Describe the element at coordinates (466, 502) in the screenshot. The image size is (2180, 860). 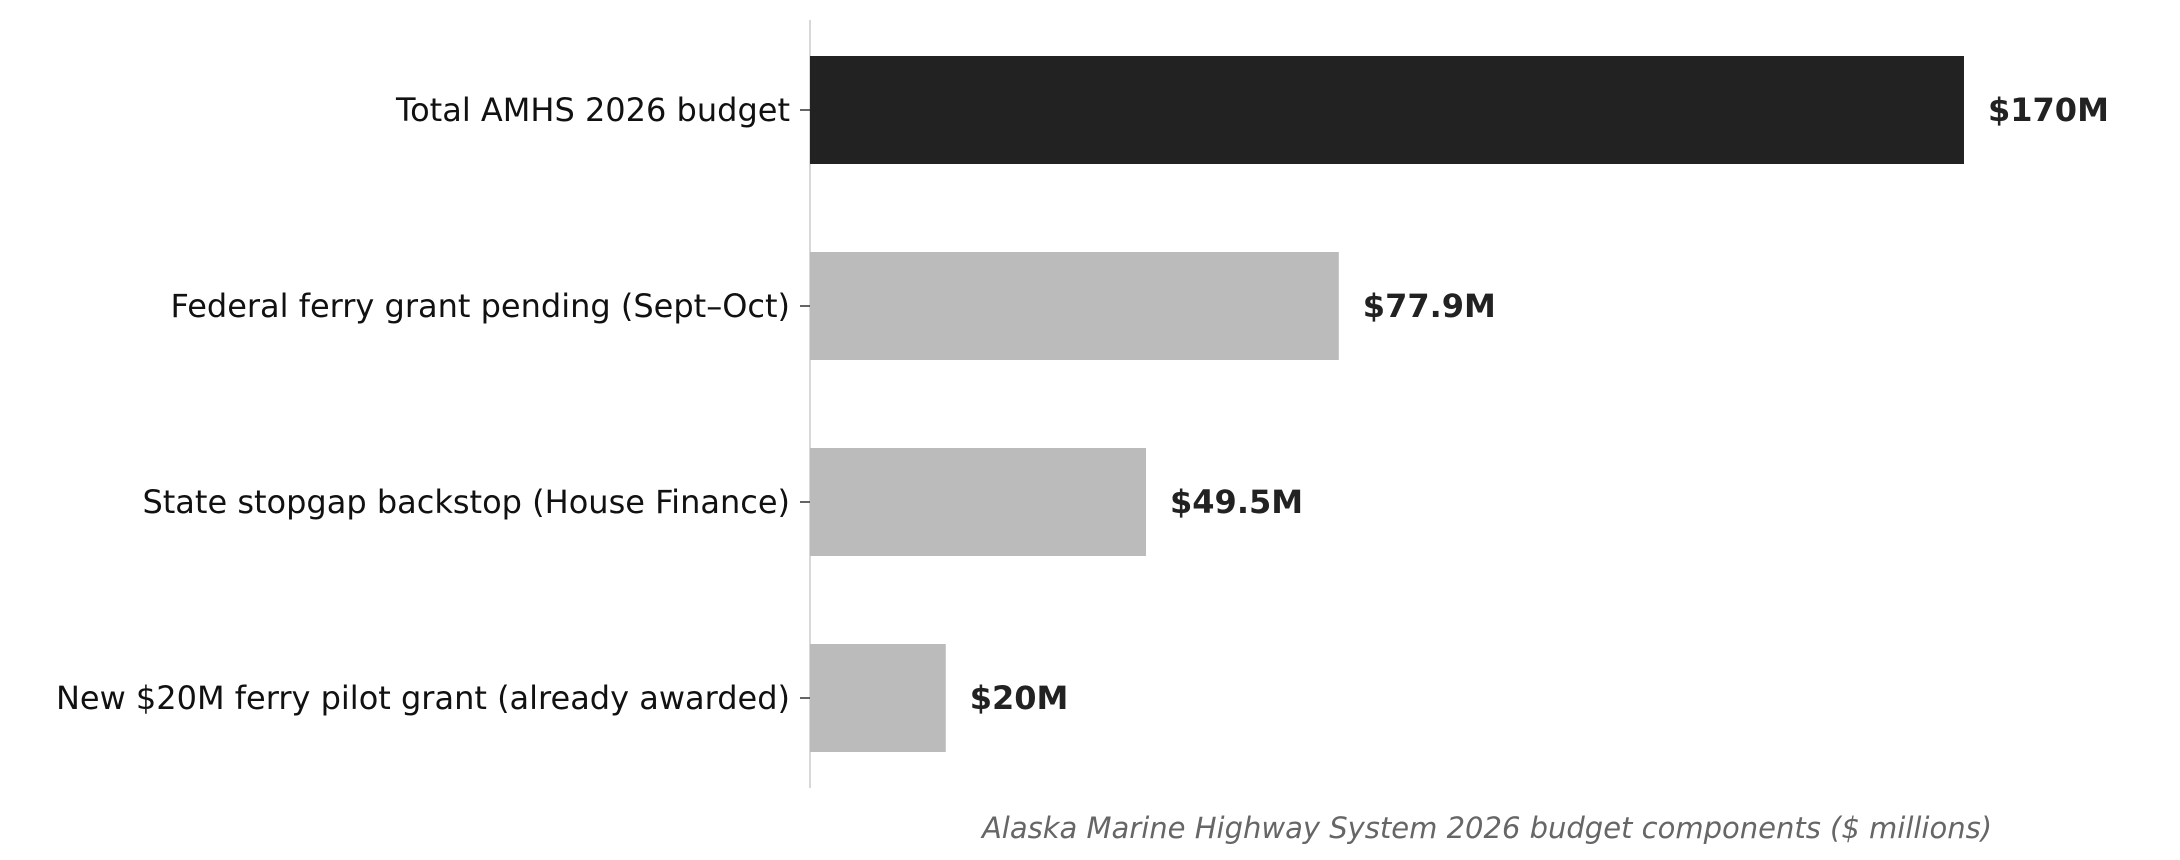
I see `category-label-2: State stopgap backstop (House Finance)` at that location.